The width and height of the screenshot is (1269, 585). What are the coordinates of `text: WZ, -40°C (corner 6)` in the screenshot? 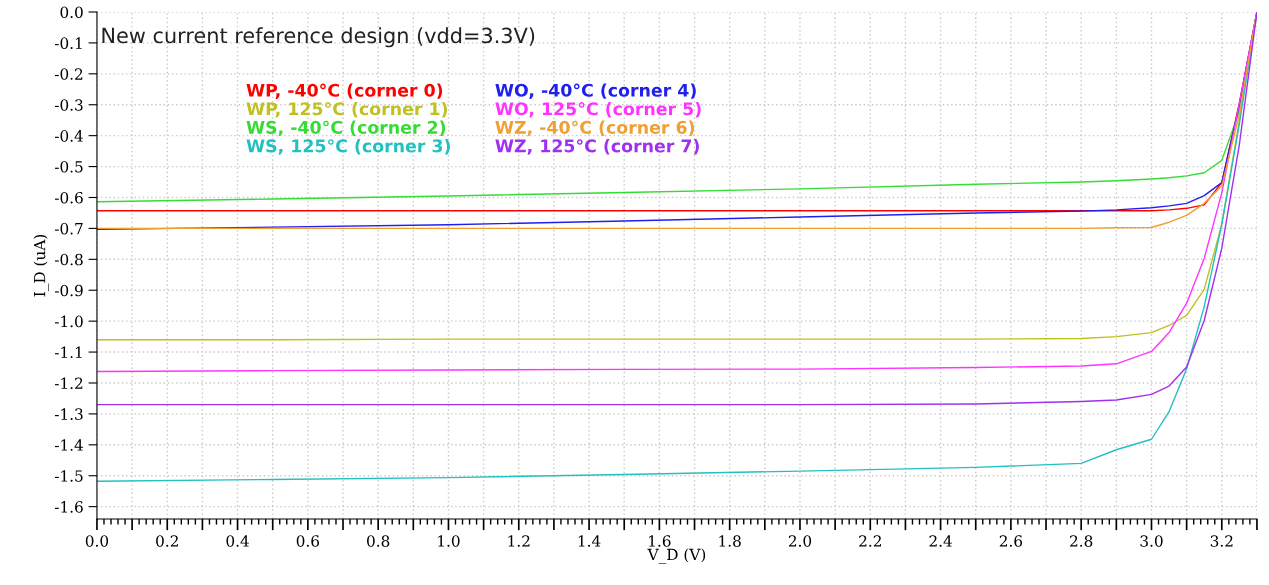 It's located at (595, 128).